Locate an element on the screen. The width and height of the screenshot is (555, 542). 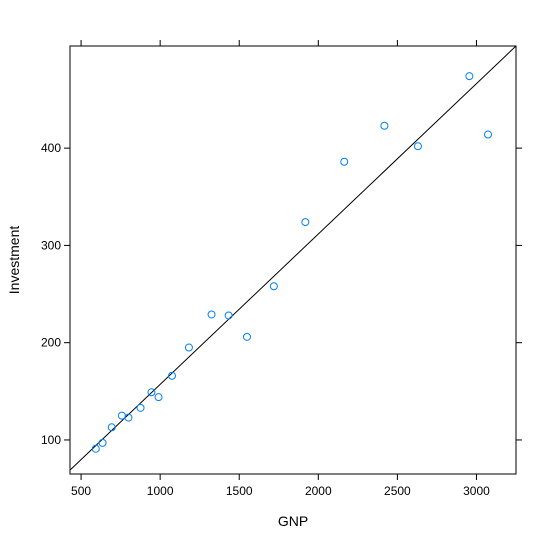
y-tick-label: 400 is located at coordinates (51, 148).